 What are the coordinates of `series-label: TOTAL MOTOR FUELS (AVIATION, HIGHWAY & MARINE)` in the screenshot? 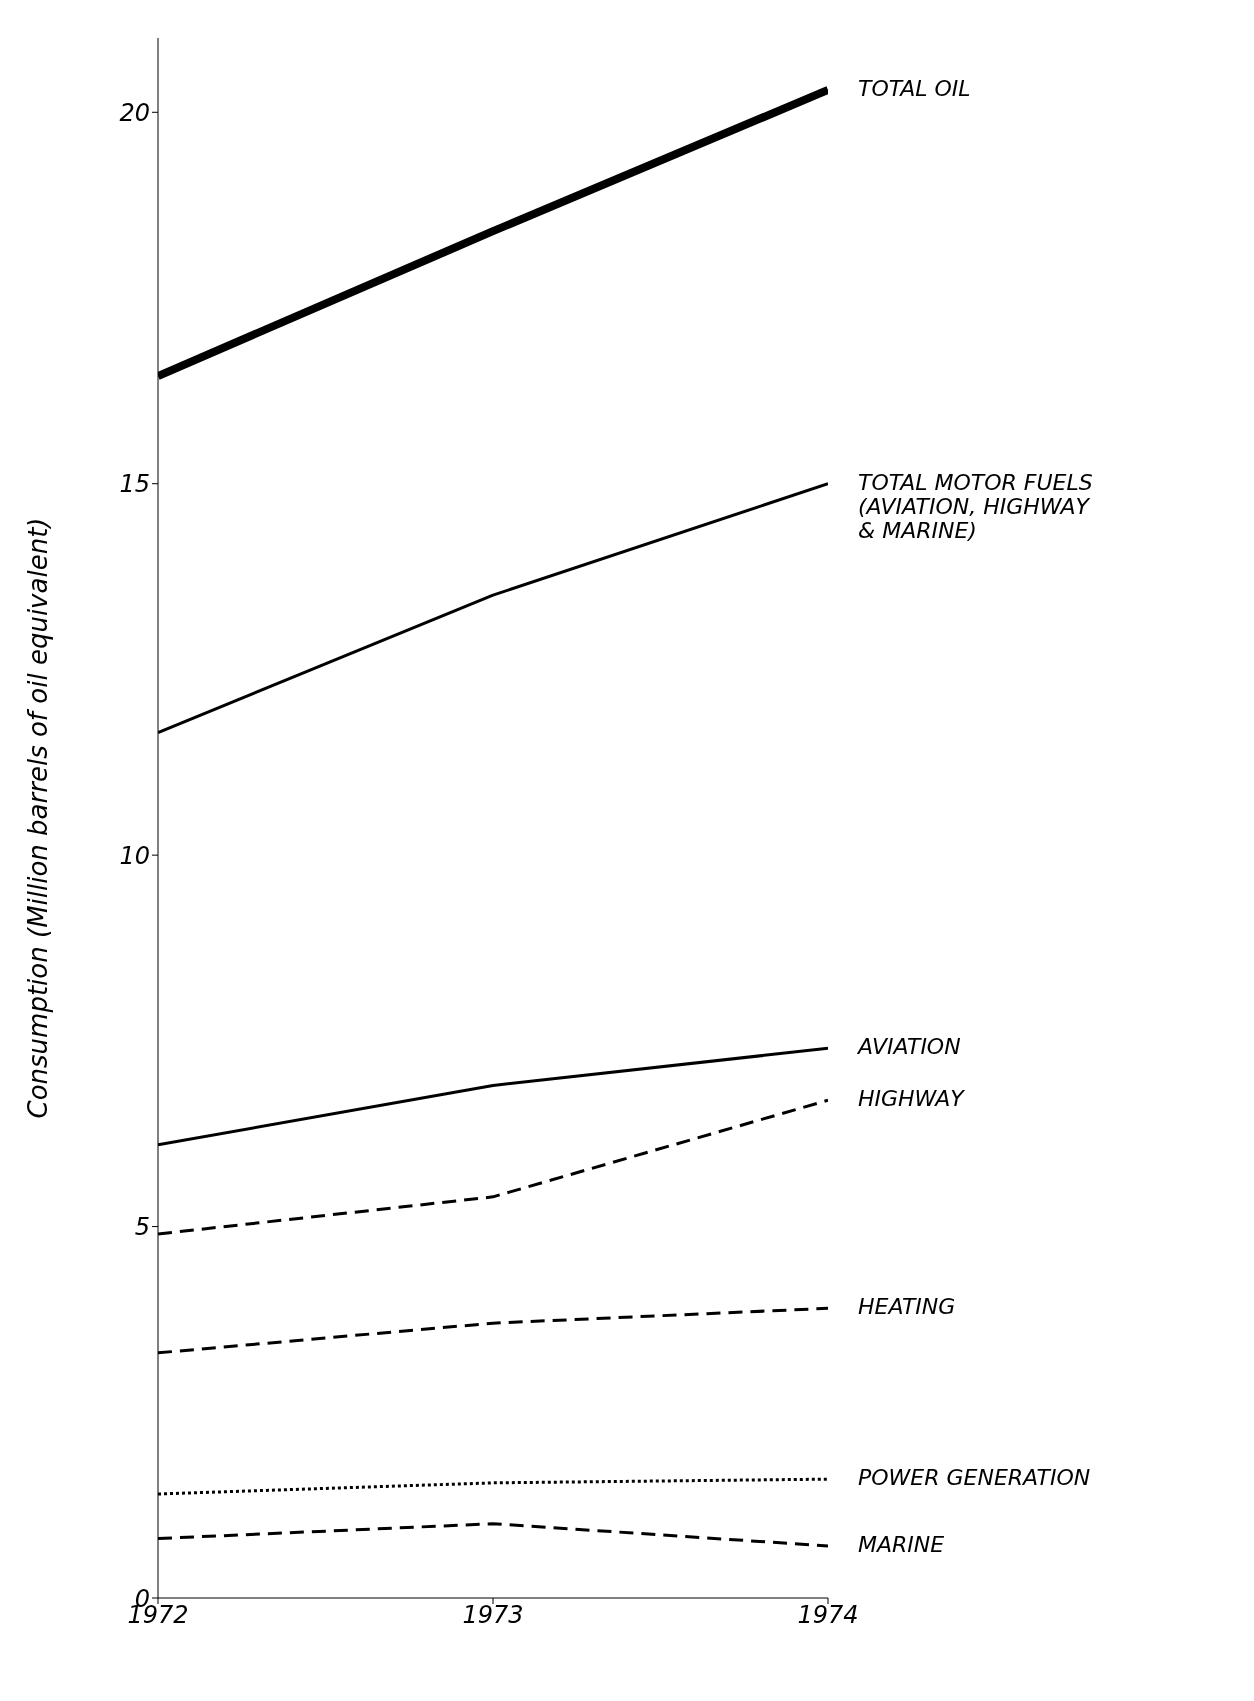 It's located at (975, 506).